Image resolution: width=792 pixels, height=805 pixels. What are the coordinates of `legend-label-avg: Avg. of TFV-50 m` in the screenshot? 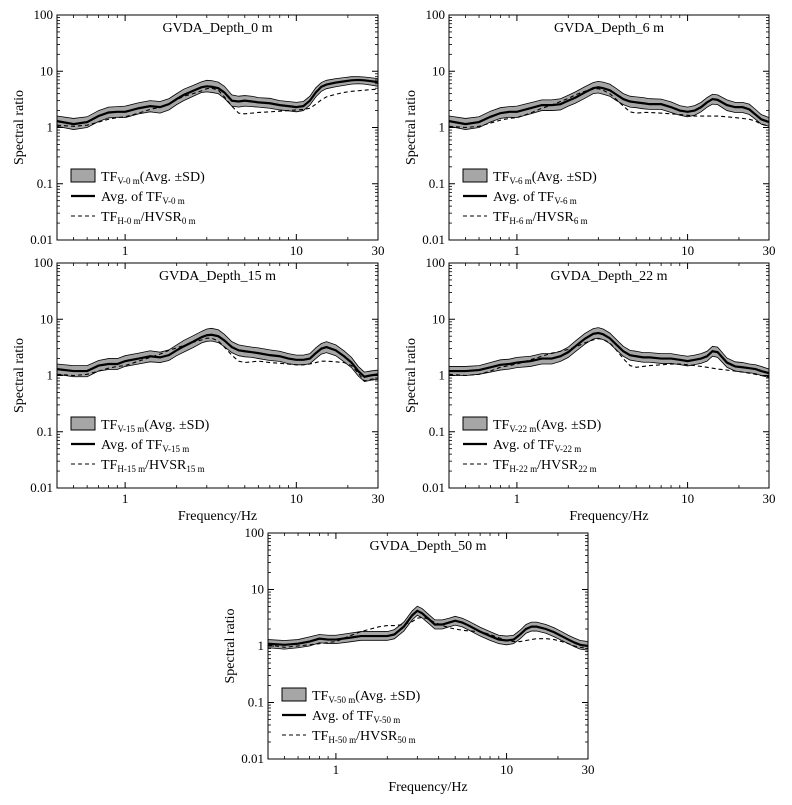 It's located at (356, 717).